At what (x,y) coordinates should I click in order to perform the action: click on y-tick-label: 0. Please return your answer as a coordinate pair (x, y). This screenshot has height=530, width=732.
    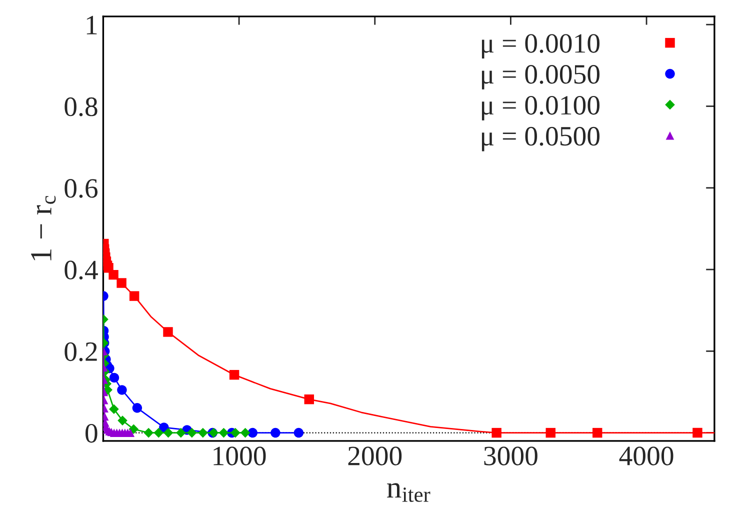
    Looking at the image, I should click on (92, 433).